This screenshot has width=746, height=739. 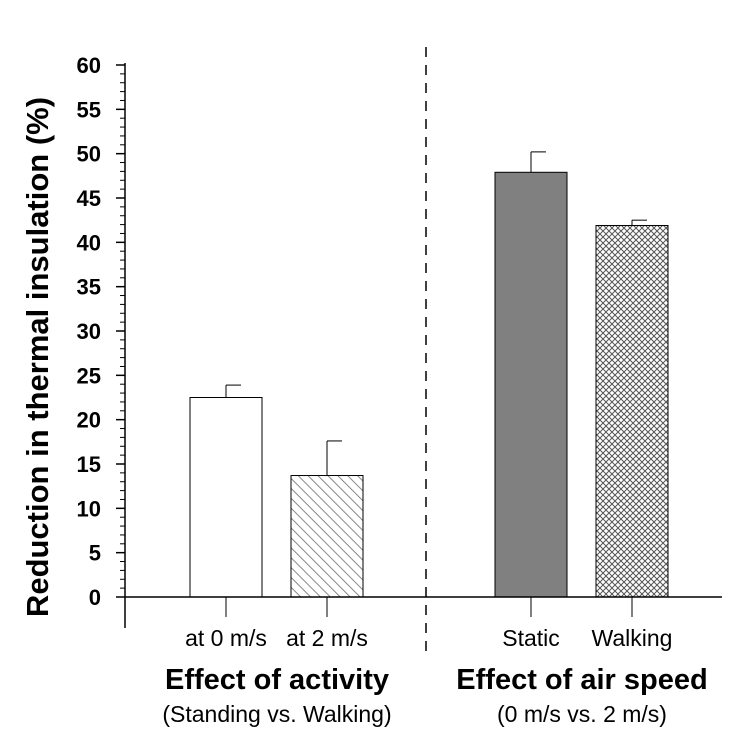 I want to click on y-axis-ticks: 0 5 10 15 20 25 30 35 40 45 50 55 60, so click(x=101, y=331).